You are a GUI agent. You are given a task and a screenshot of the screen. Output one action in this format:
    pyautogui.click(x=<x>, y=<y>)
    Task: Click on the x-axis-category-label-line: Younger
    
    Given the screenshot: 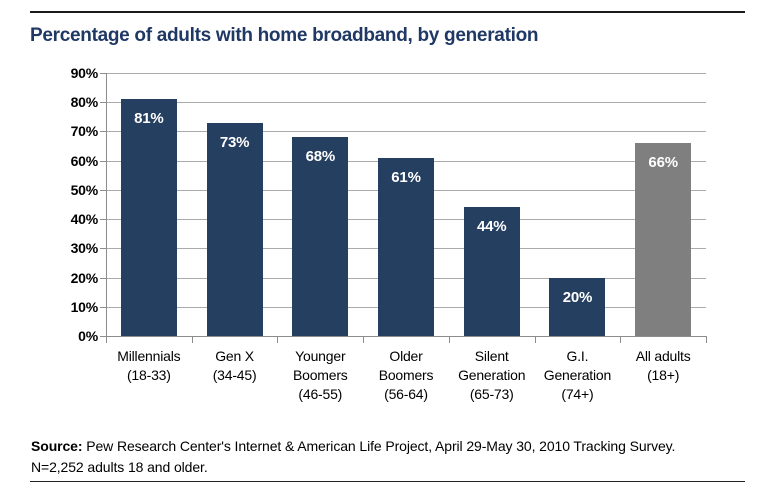 What is the action you would take?
    pyautogui.click(x=320, y=356)
    